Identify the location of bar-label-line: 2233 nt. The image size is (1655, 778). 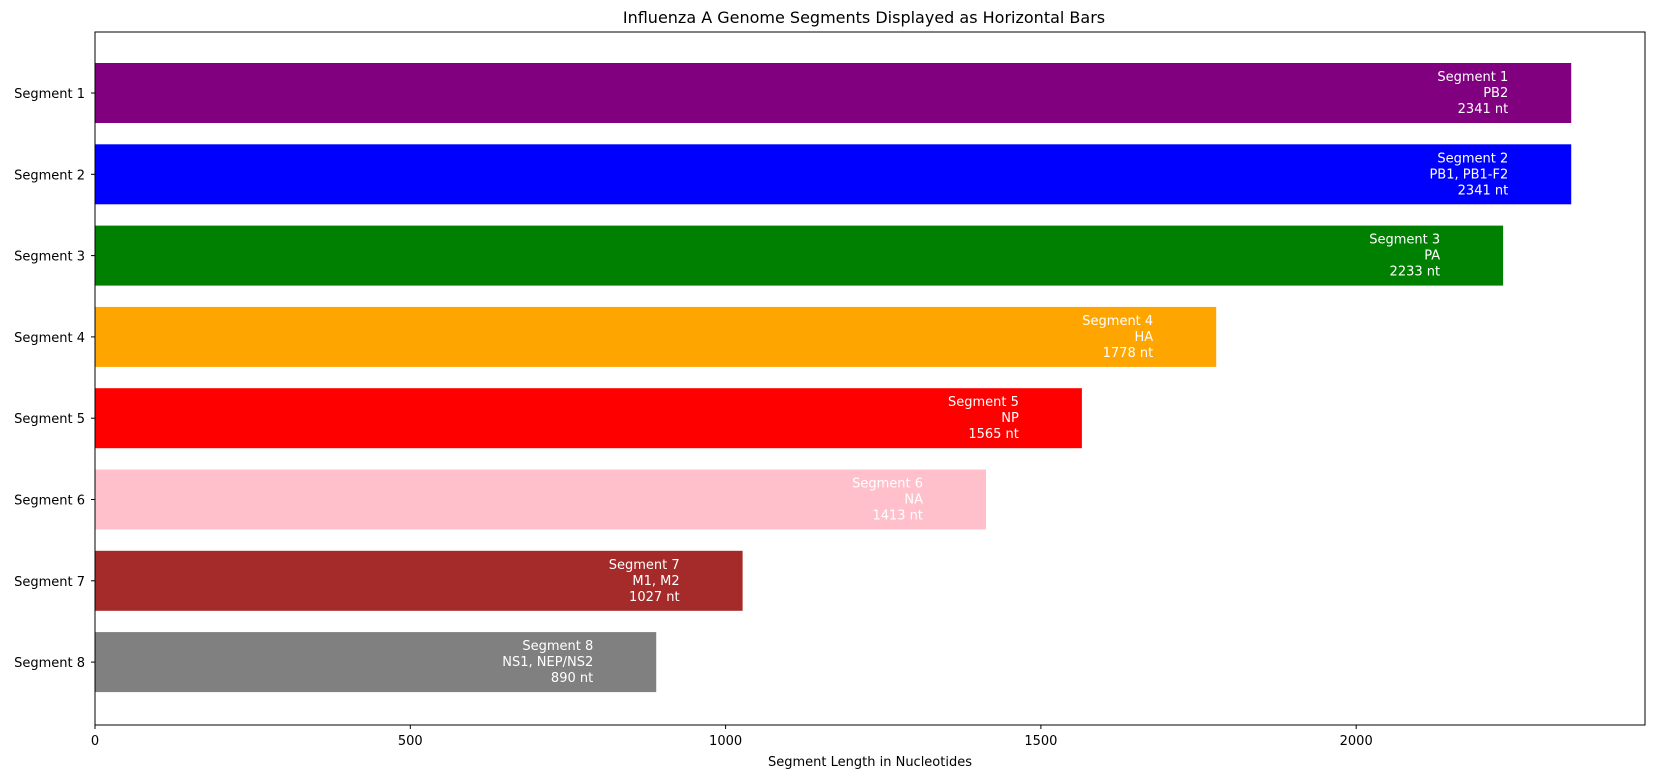
(1415, 272).